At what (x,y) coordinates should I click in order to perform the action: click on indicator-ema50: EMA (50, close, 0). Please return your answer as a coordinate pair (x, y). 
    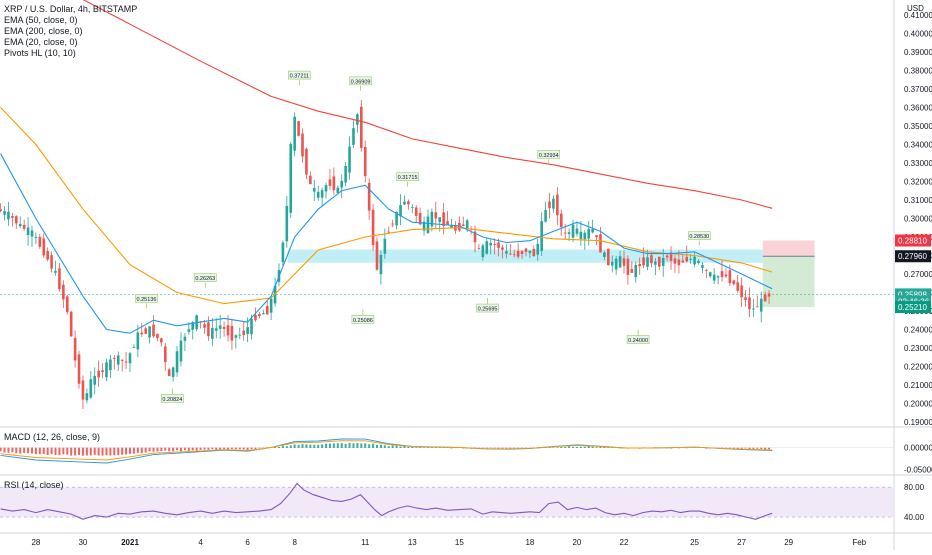
    Looking at the image, I should click on (70, 20).